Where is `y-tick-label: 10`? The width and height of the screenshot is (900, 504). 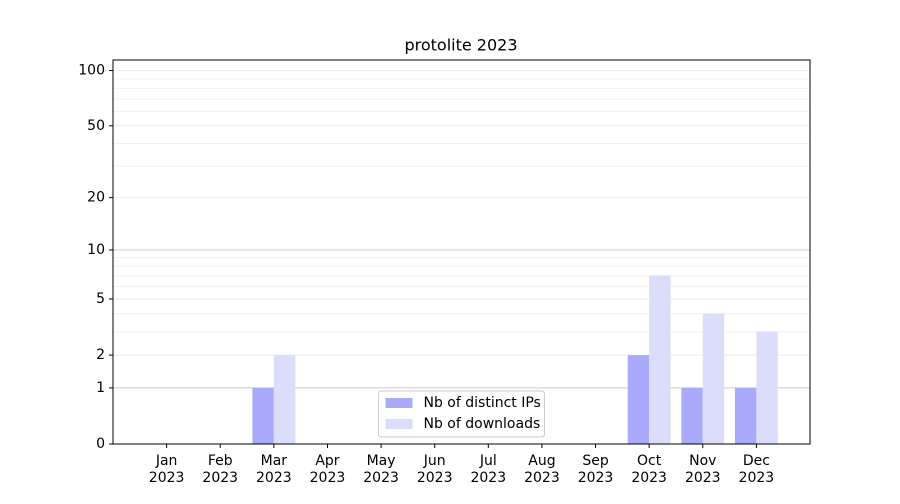
y-tick-label: 10 is located at coordinates (96, 250).